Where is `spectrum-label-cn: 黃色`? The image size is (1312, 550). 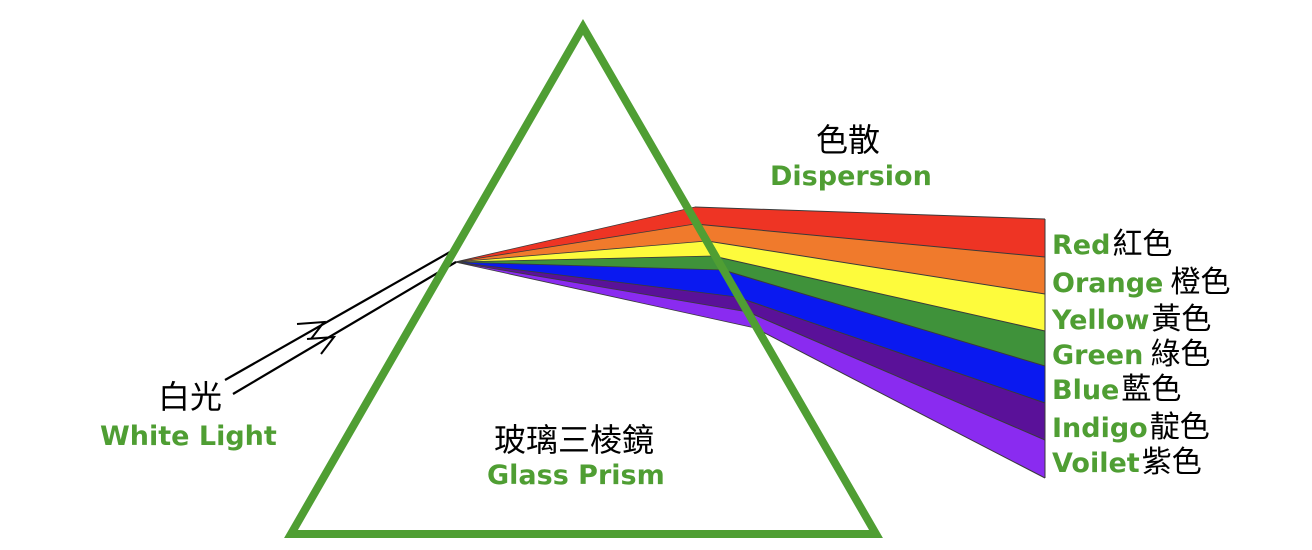 spectrum-label-cn: 黃色 is located at coordinates (1181, 319).